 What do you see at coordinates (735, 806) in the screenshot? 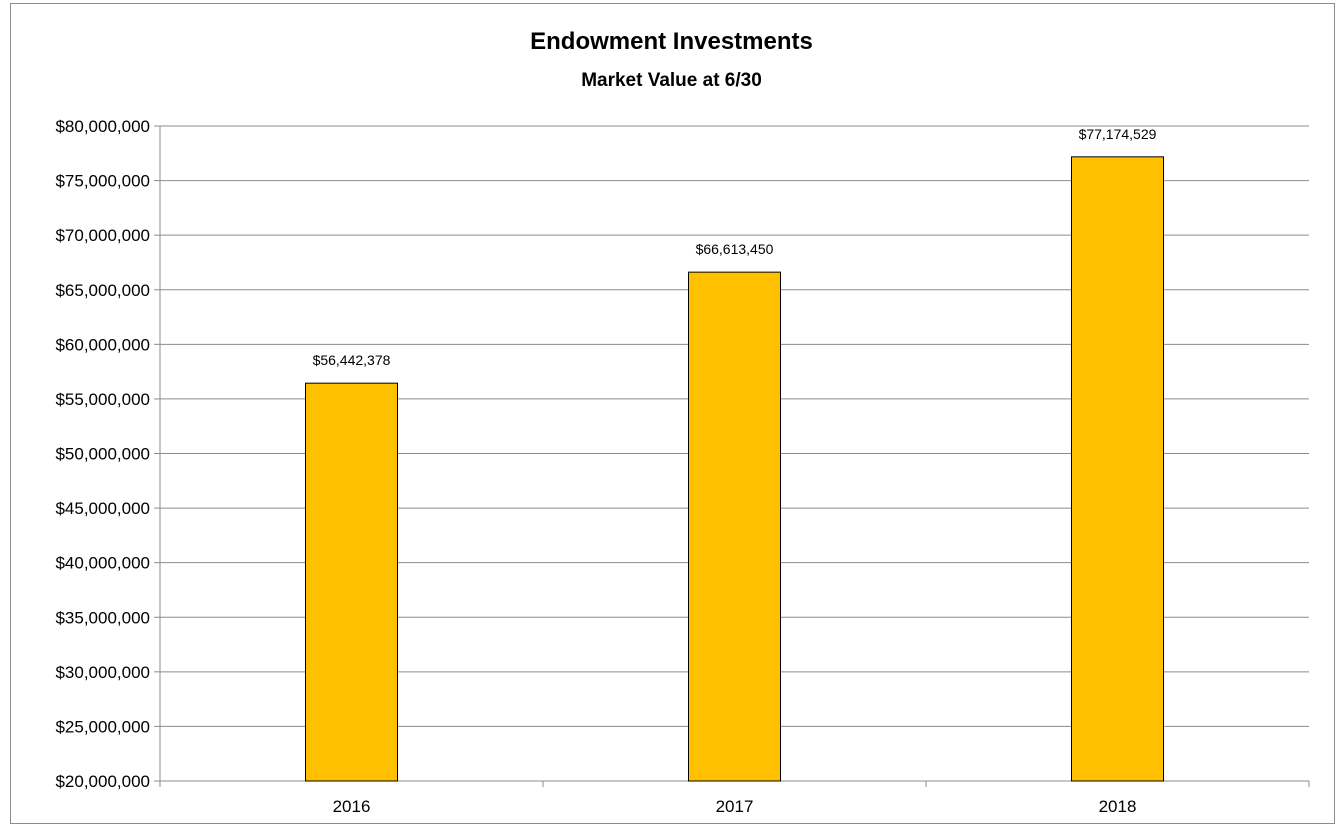
I see `x-tick-label: 2017` at bounding box center [735, 806].